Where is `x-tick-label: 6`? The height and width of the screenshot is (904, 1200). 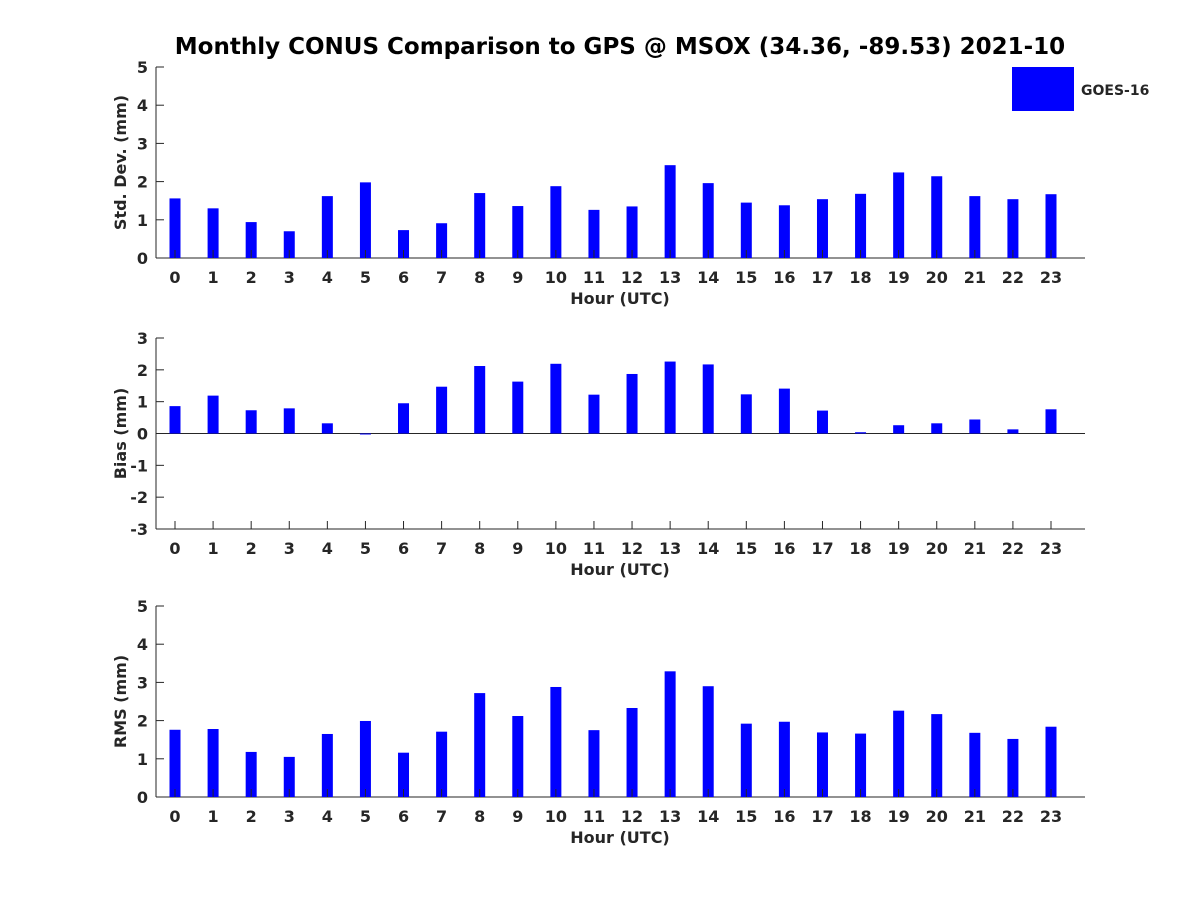 x-tick-label: 6 is located at coordinates (403, 548).